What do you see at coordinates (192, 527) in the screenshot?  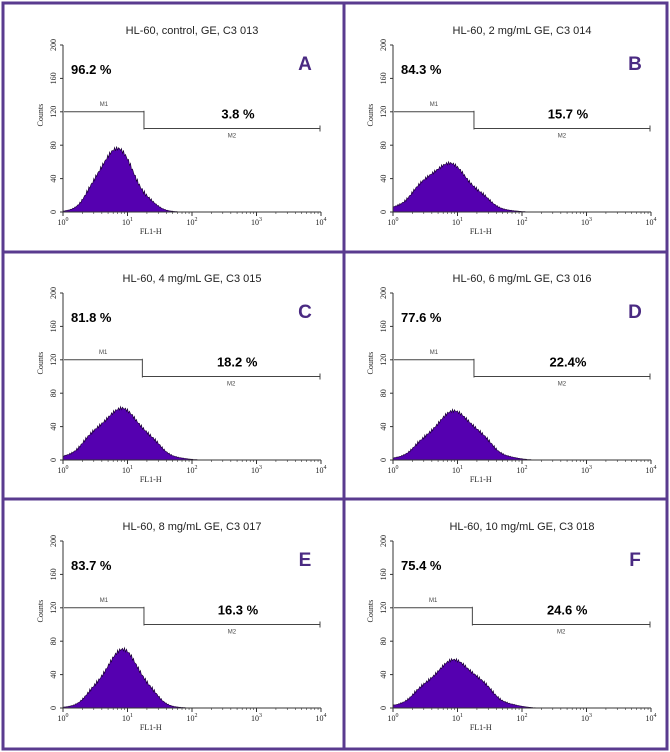 I see `panel-title: HL-60, 8 mg/mL GE, C3 017` at bounding box center [192, 527].